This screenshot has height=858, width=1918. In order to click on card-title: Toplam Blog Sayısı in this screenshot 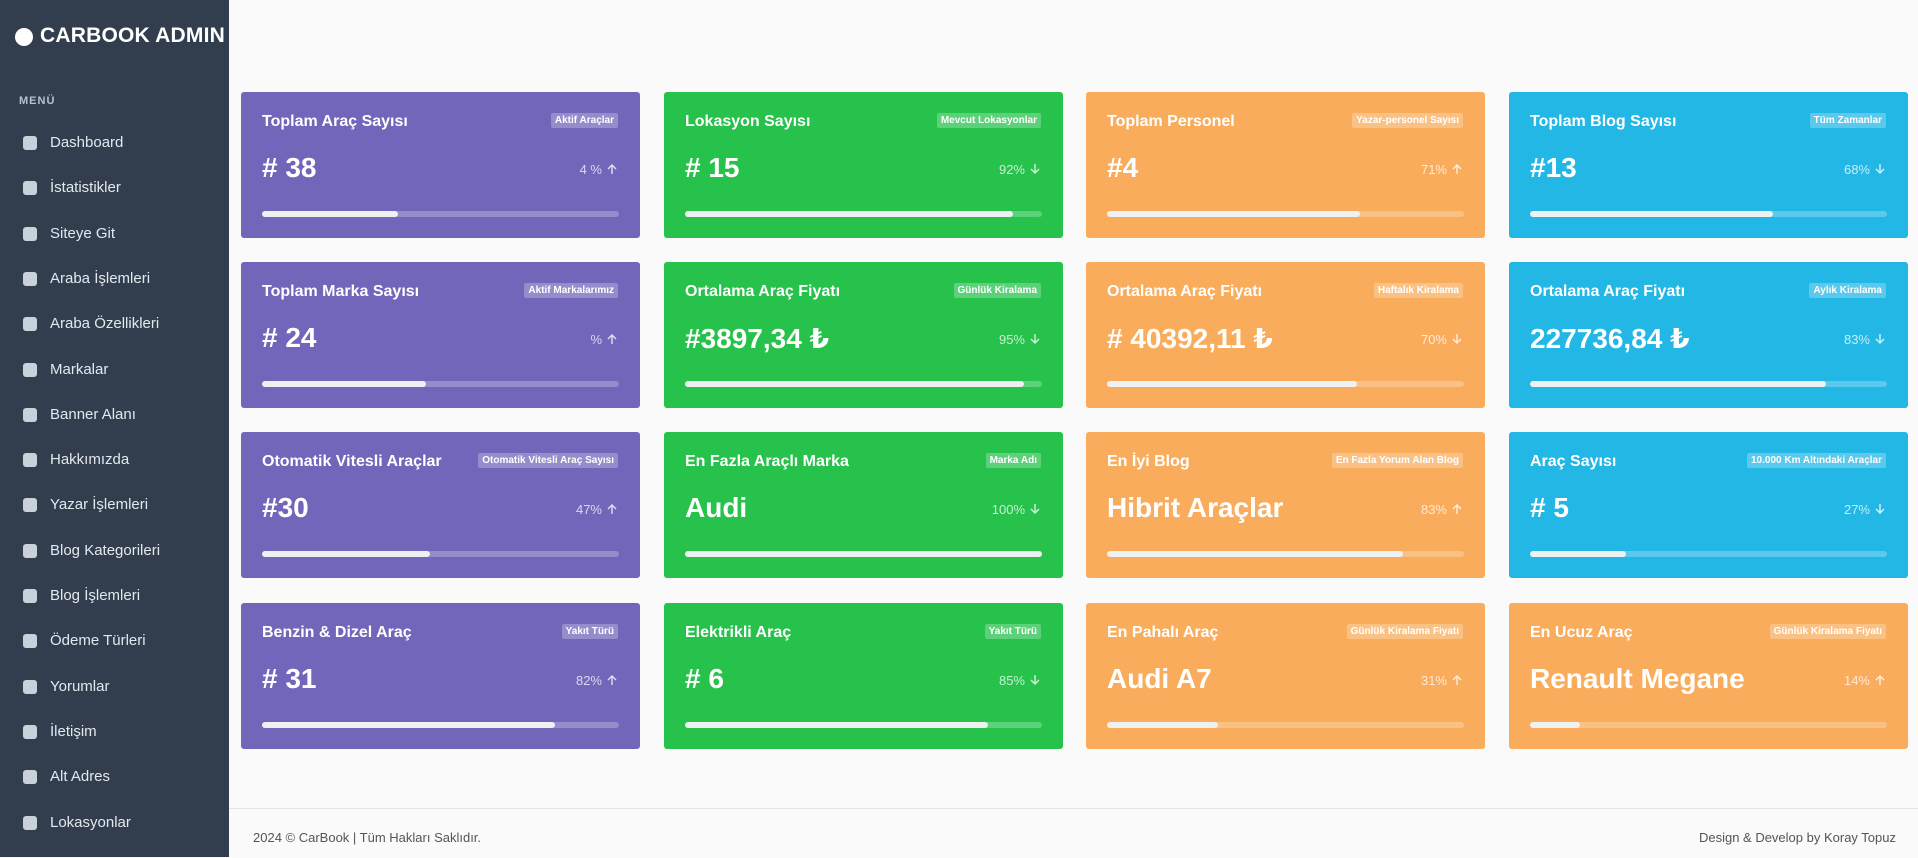, I will do `click(1603, 121)`.